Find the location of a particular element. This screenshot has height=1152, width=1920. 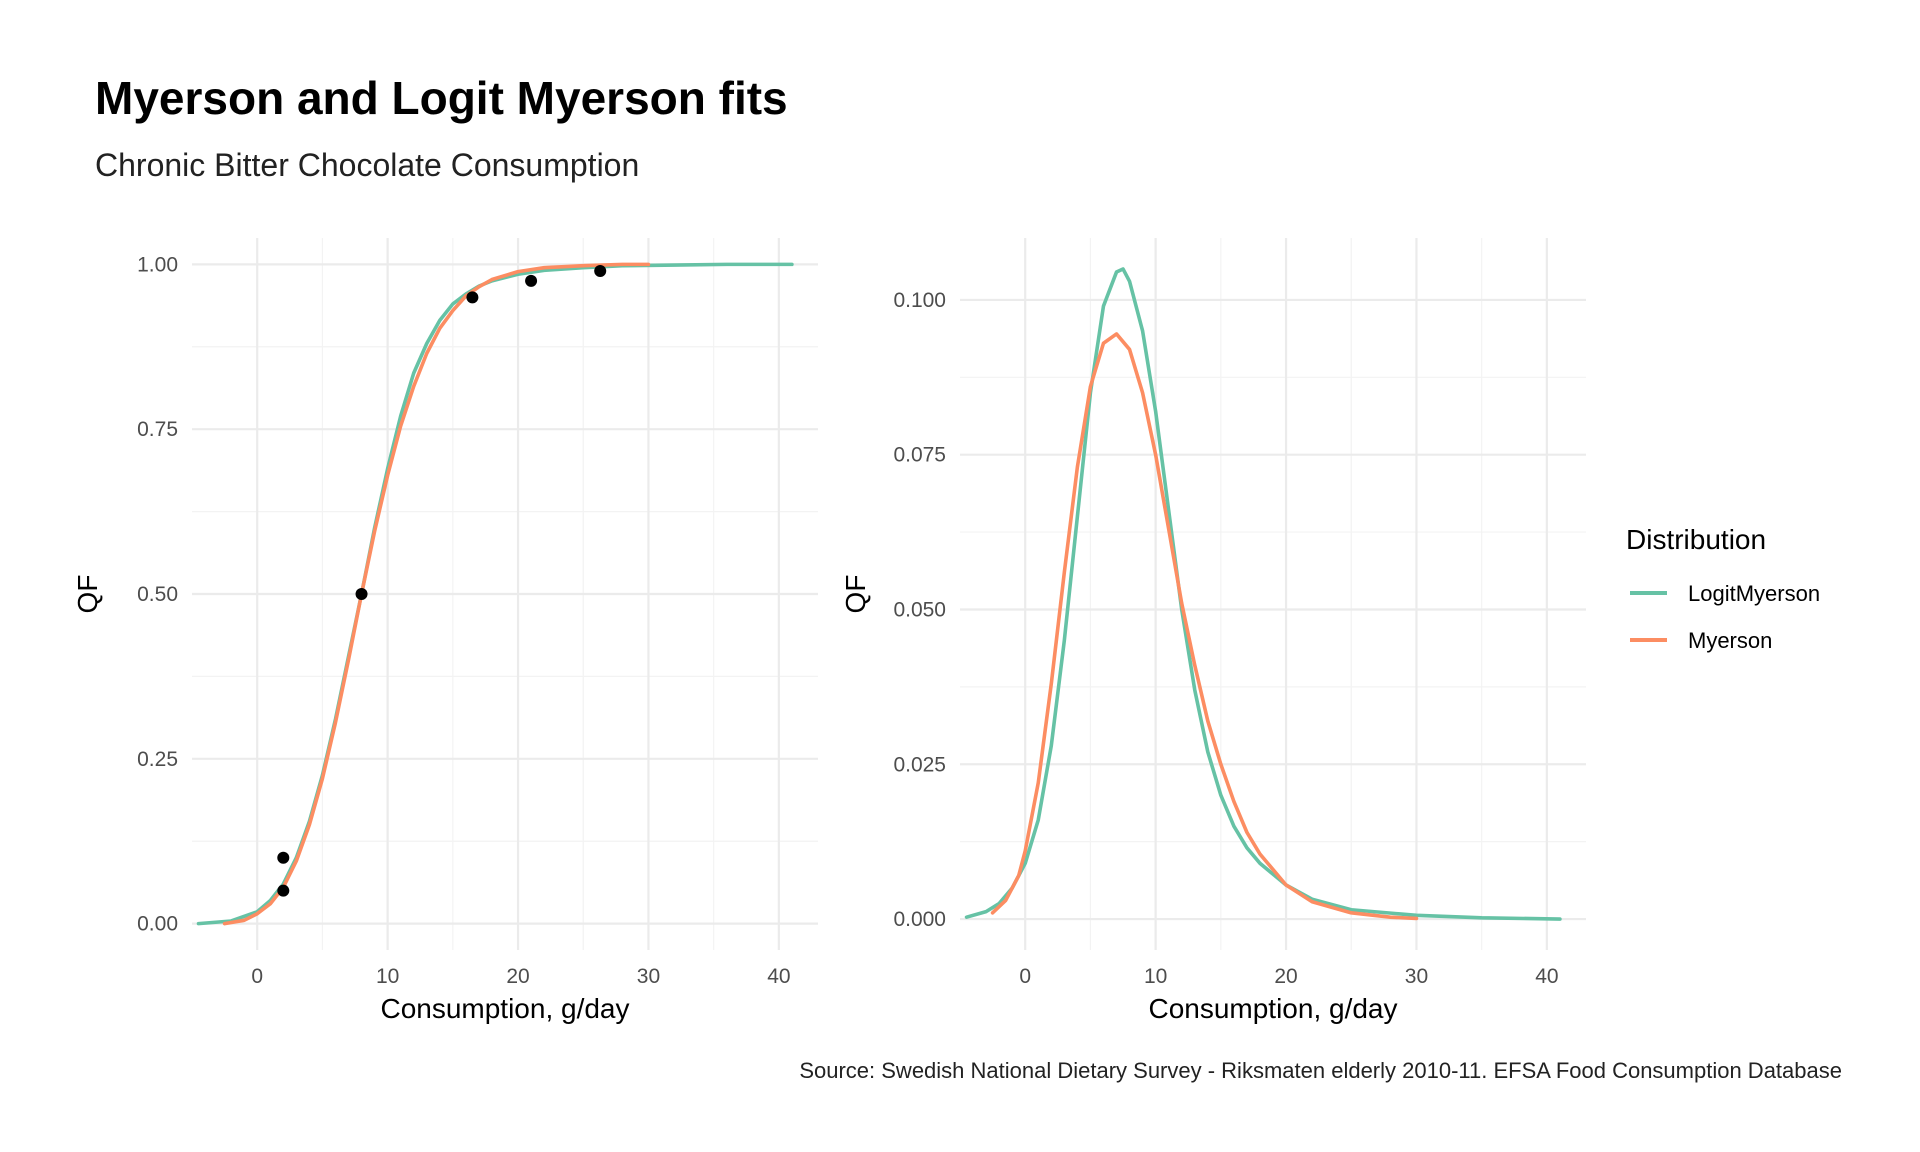

legend: Distribution LogitMyerson Myerson is located at coordinates (1723, 588).